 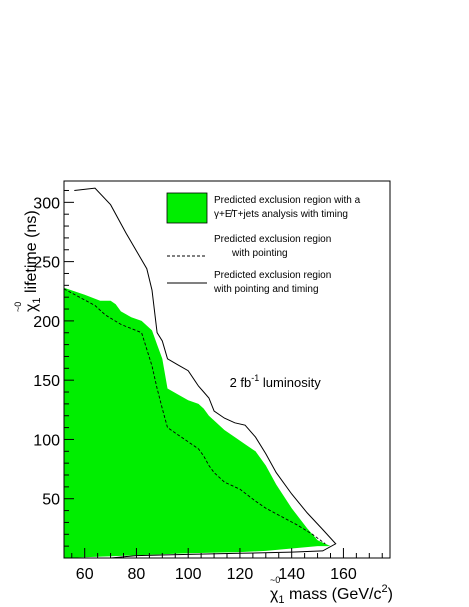 What do you see at coordinates (259, 253) in the screenshot?
I see `legend-label-dashed-line2: with pointing` at bounding box center [259, 253].